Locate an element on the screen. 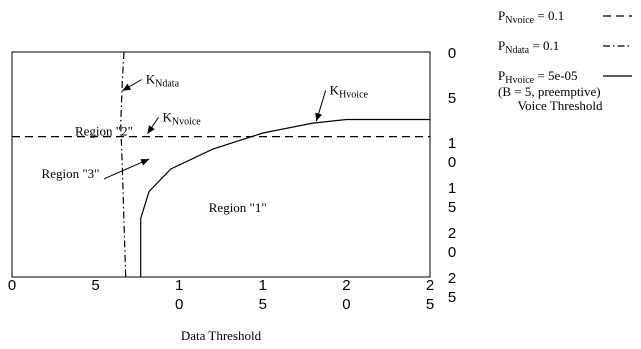  legend-label-2: PHvoice = 5e-05 is located at coordinates (538, 77).